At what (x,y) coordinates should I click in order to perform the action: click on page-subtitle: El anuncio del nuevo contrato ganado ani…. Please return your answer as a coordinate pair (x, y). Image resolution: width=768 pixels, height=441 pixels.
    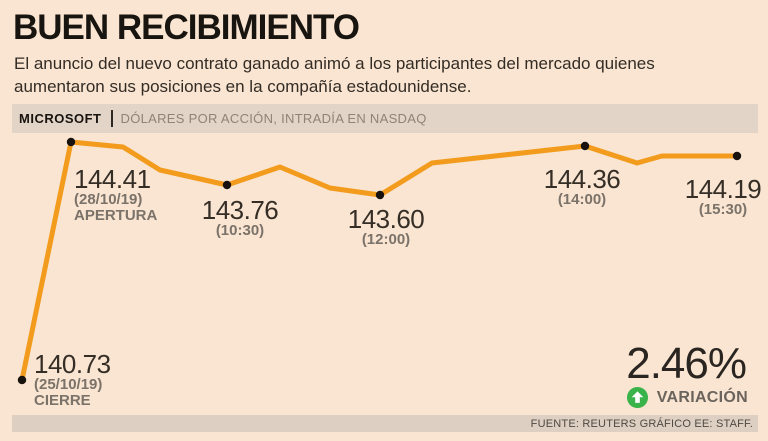
    Looking at the image, I should click on (334, 75).